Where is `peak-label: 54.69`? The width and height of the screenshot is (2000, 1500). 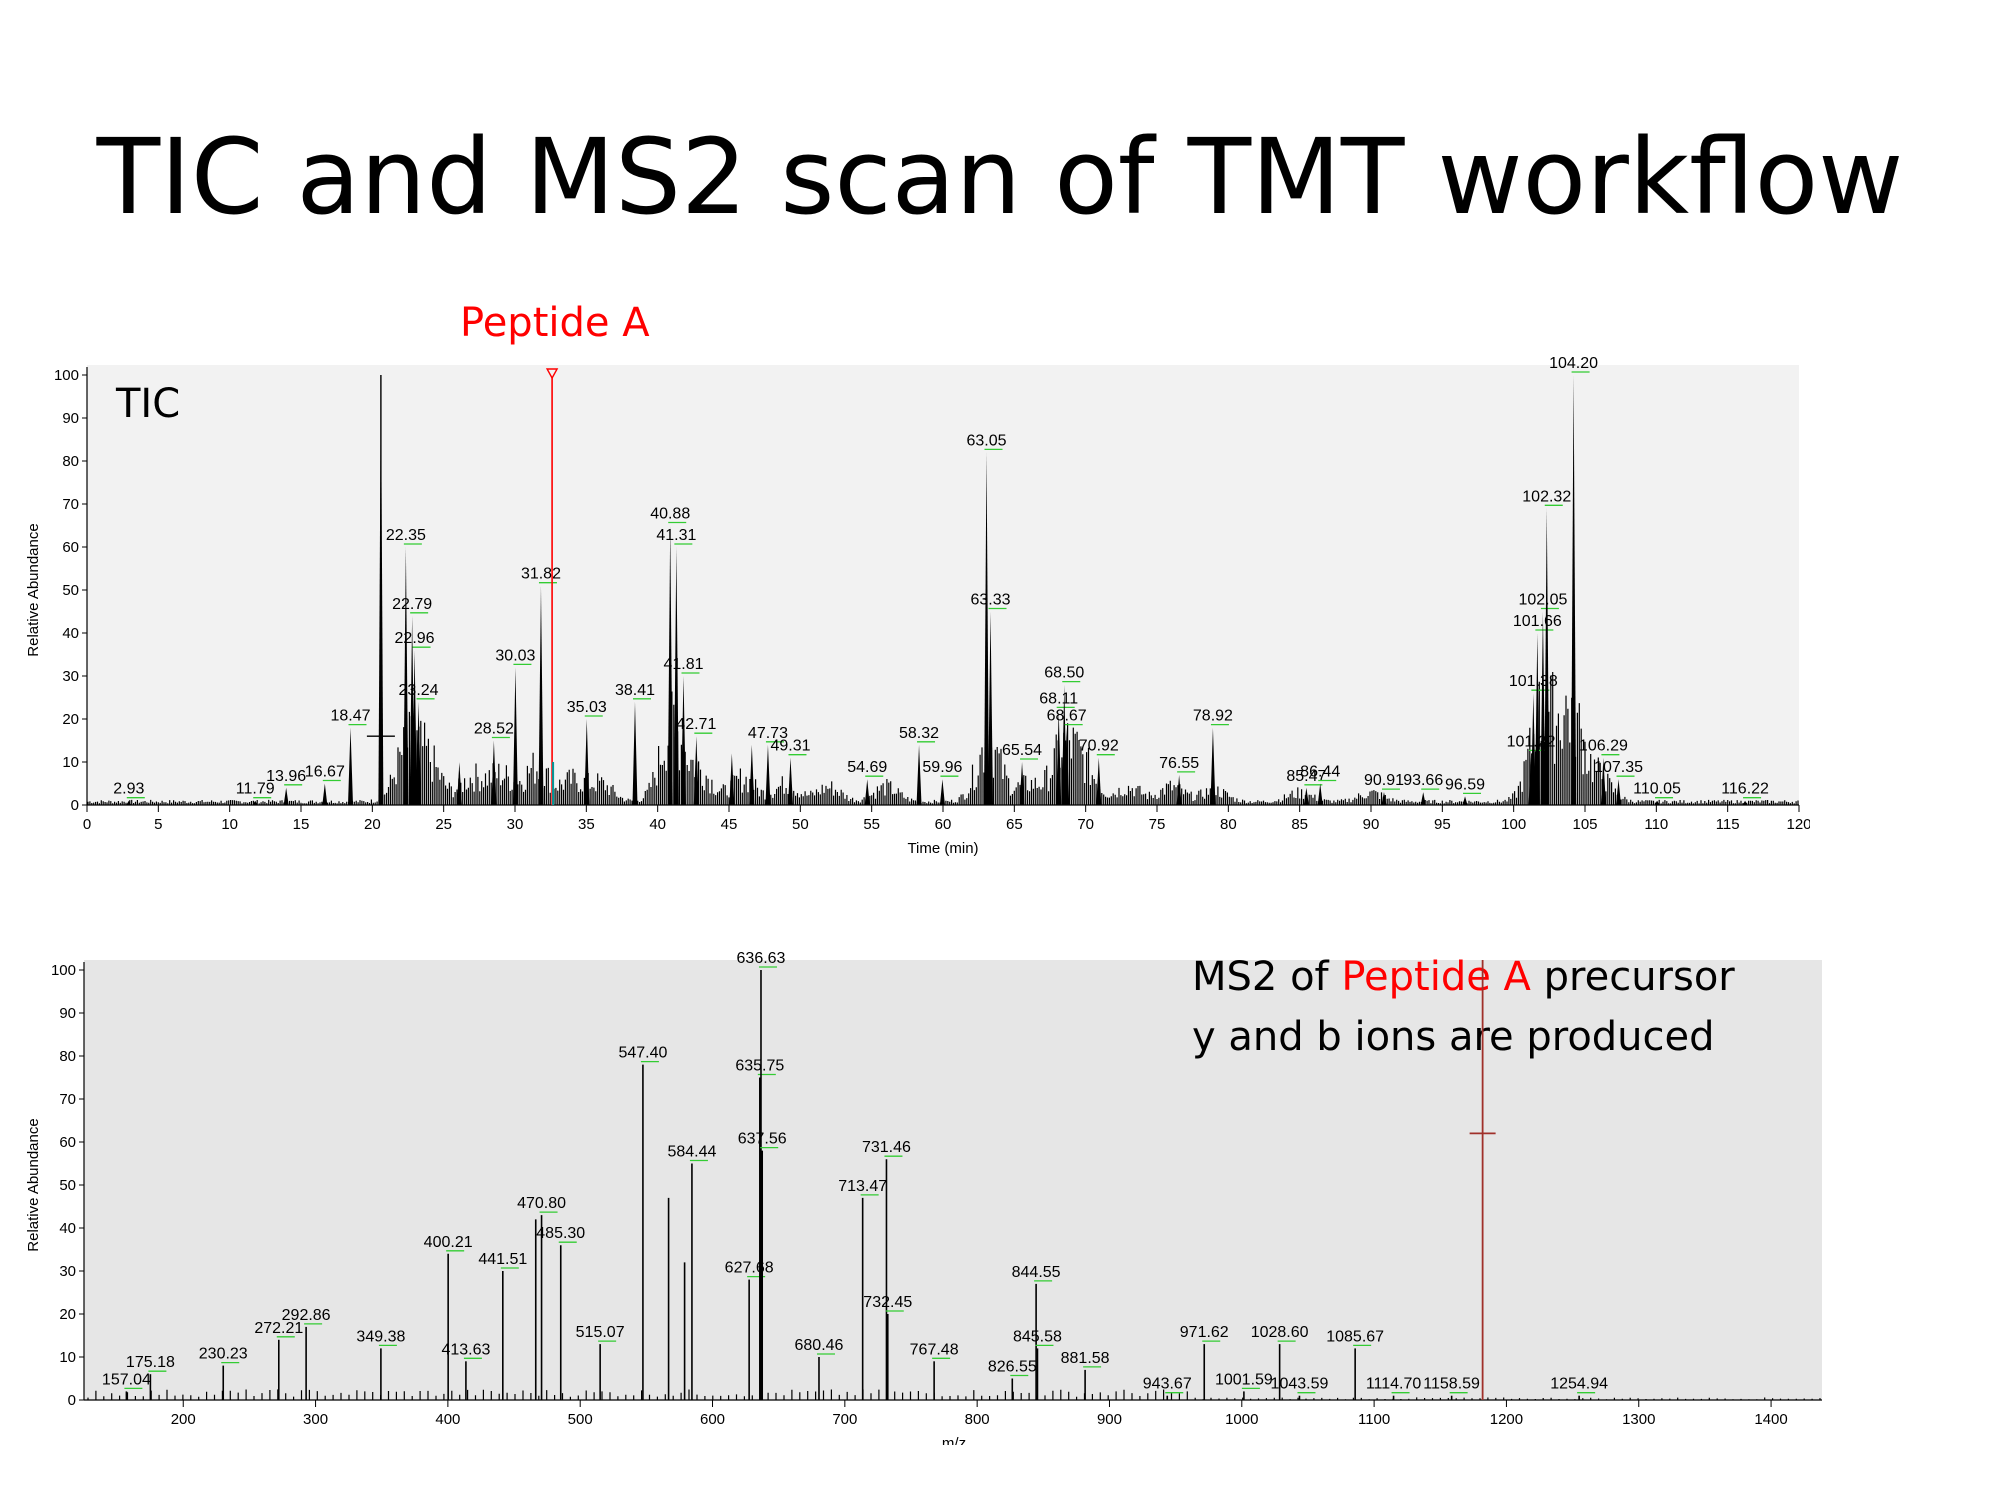
peak-label: 54.69 is located at coordinates (867, 767).